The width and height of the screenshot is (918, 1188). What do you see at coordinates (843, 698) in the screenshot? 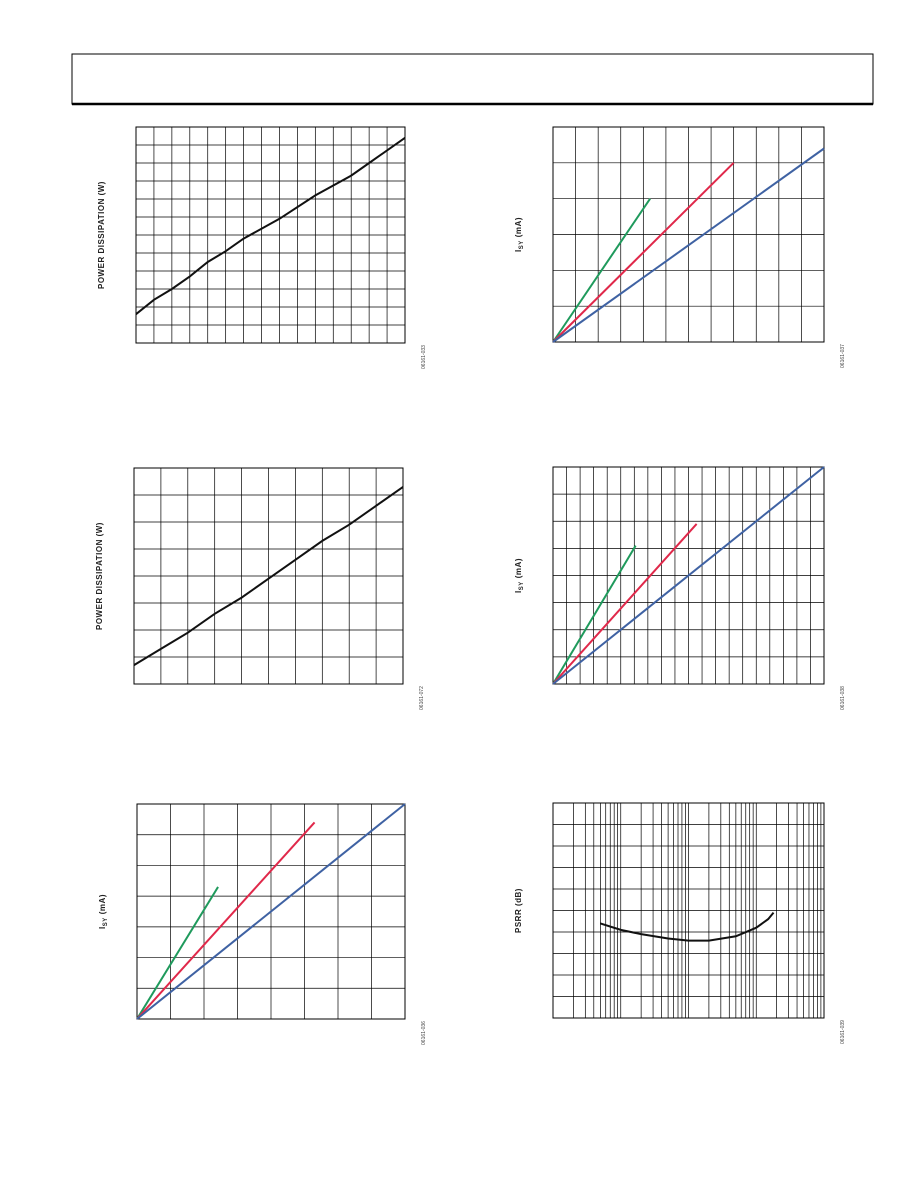
I see `figure-id: 06161-038` at bounding box center [843, 698].